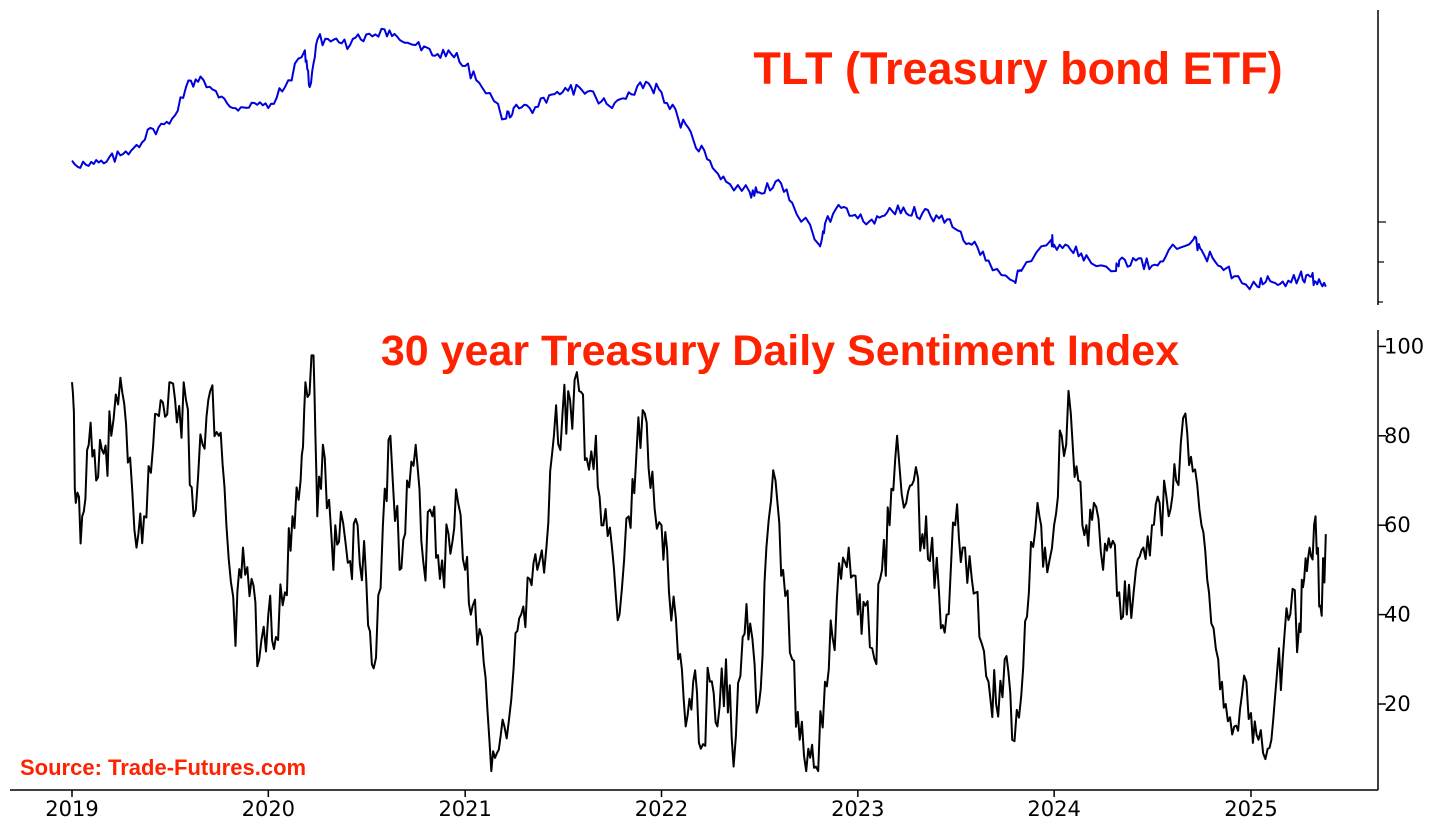 This screenshot has width=1456, height=828. What do you see at coordinates (1397, 704) in the screenshot?
I see `y-tick-label: 20` at bounding box center [1397, 704].